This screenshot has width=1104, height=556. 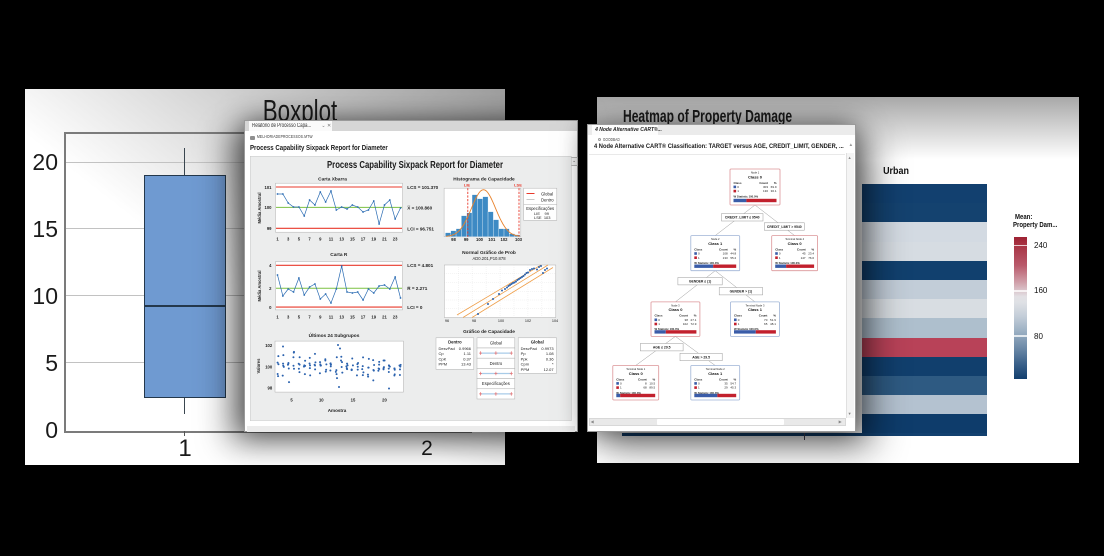 I want to click on svg-text: X̅ = 100.860, so click(x=420, y=207).